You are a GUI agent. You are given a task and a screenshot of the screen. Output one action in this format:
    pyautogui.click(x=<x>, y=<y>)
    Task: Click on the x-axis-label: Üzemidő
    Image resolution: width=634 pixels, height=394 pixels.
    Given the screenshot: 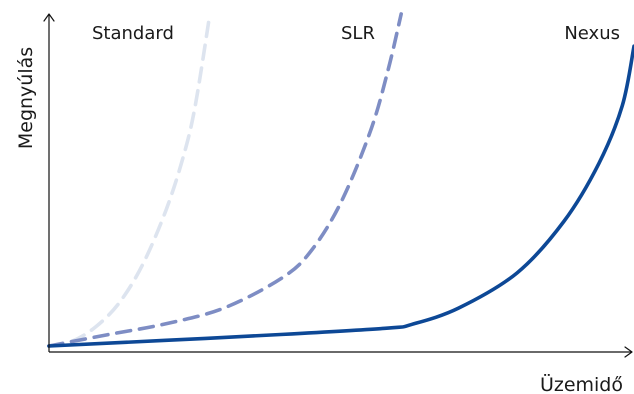 What is the action you would take?
    pyautogui.click(x=581, y=383)
    